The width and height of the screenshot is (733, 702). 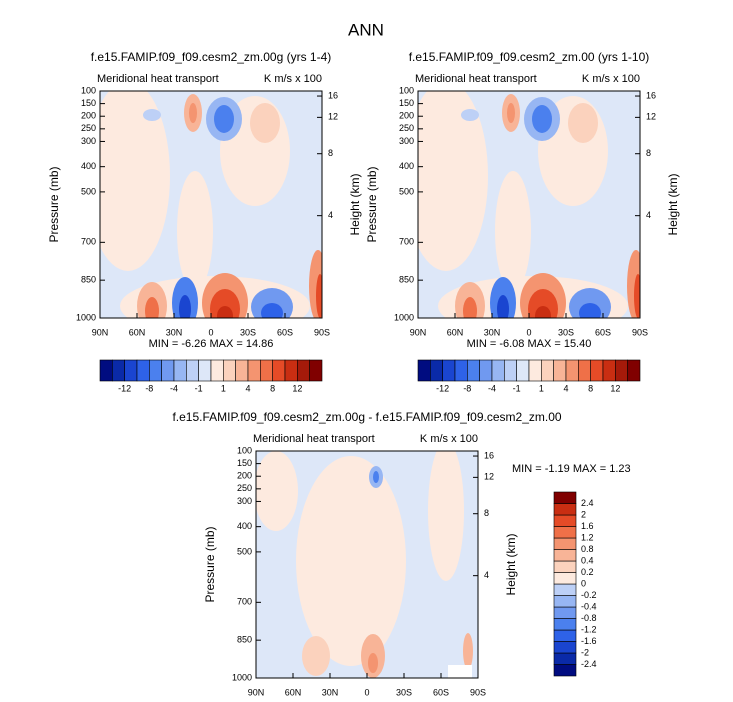 What do you see at coordinates (571, 469) in the screenshot?
I see `min-max-annotation: MIN = -1.19 MAX = 1.23` at bounding box center [571, 469].